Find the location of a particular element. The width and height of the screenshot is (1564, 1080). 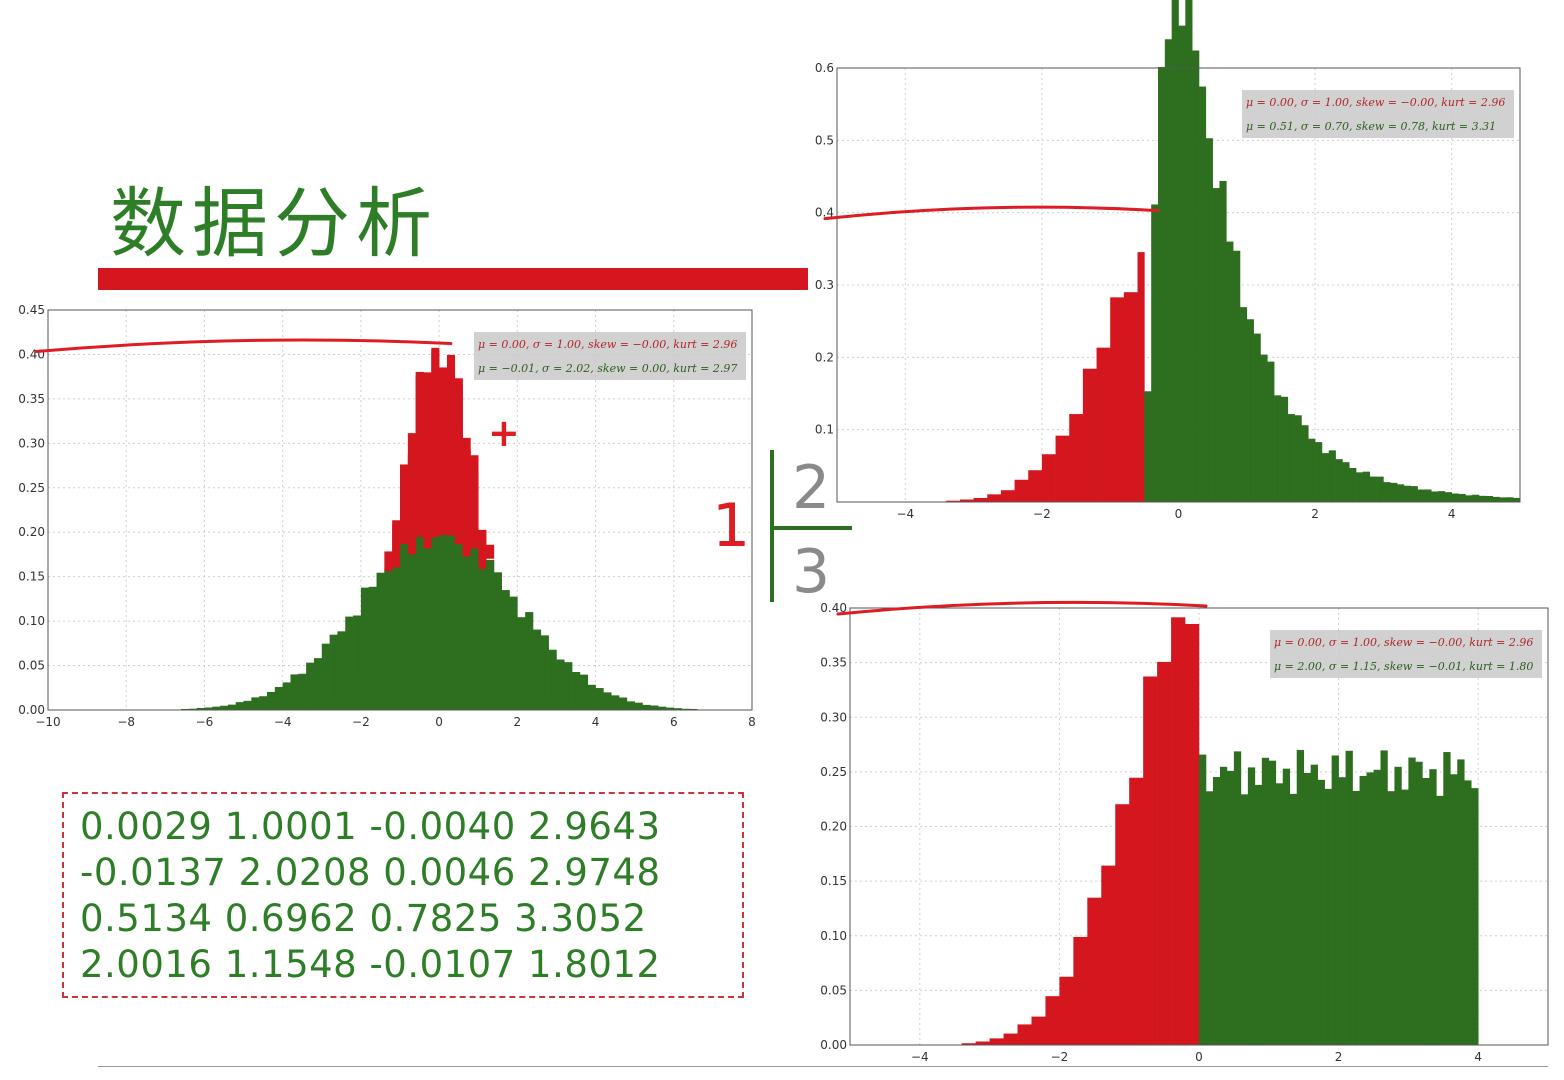

x-tick-label: −8 is located at coordinates (126, 722).